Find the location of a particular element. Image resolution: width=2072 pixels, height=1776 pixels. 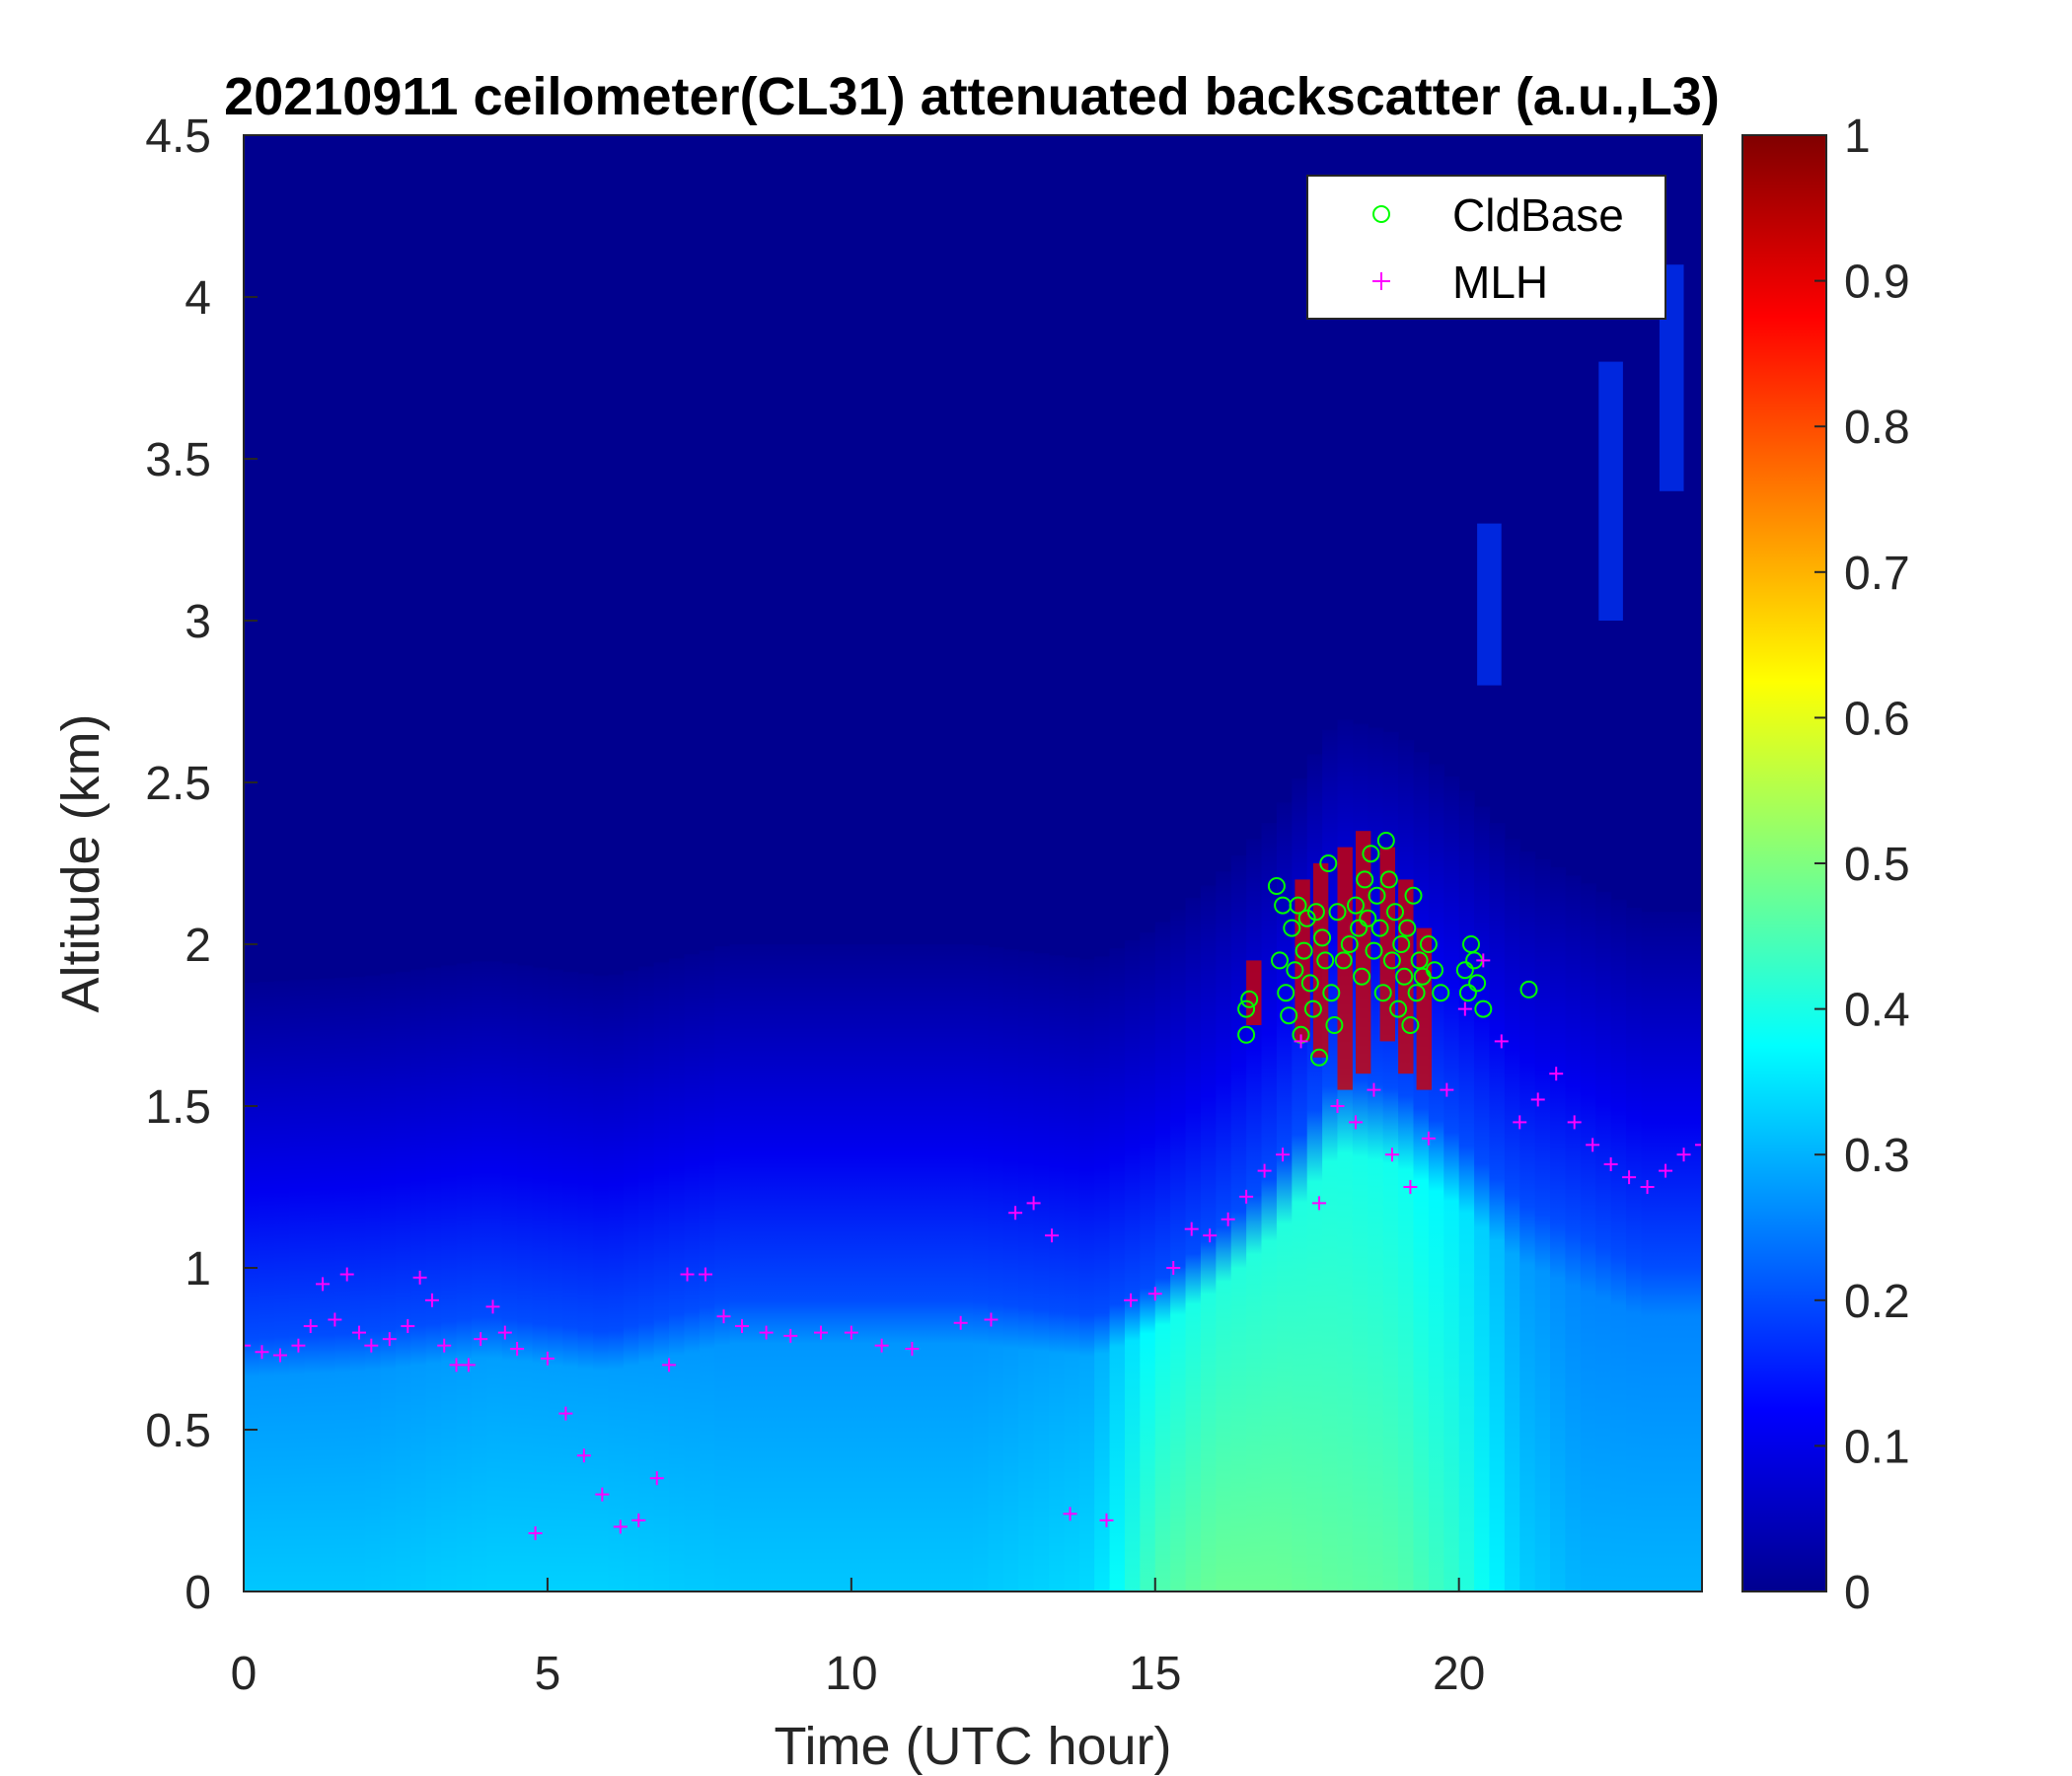

y-tick-label: 4 is located at coordinates (198, 298).